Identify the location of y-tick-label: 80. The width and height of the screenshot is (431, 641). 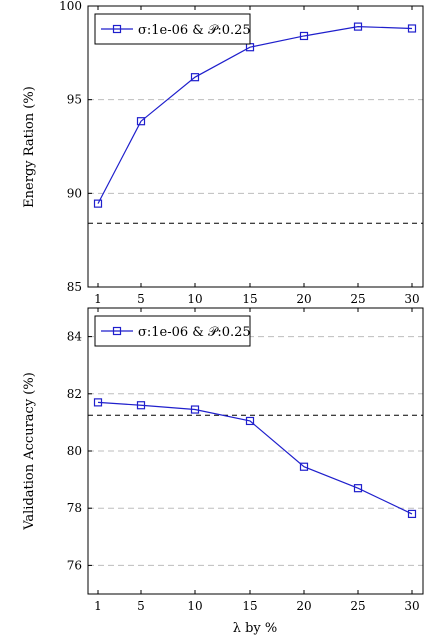
(74, 451).